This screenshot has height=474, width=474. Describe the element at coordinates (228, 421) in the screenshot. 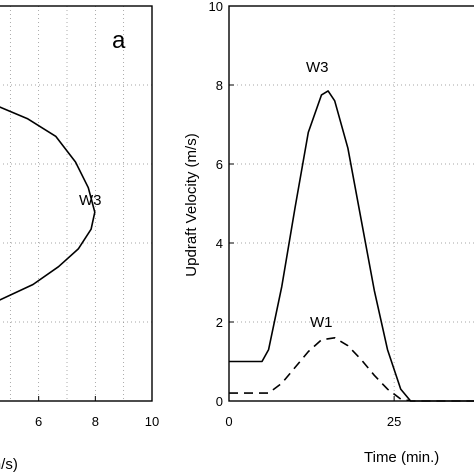

I see `panel-b-x-tick-label: 0` at that location.